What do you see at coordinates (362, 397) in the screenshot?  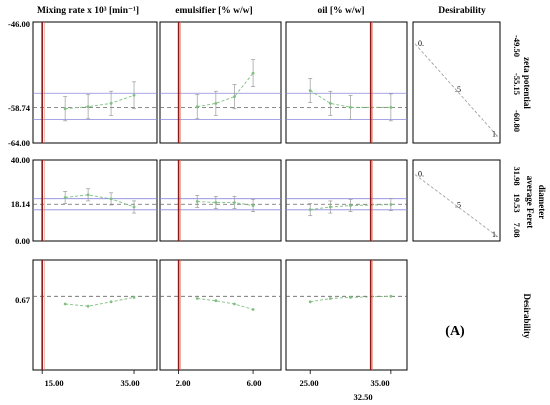 I see `oil-optimum-label: 32.50` at bounding box center [362, 397].